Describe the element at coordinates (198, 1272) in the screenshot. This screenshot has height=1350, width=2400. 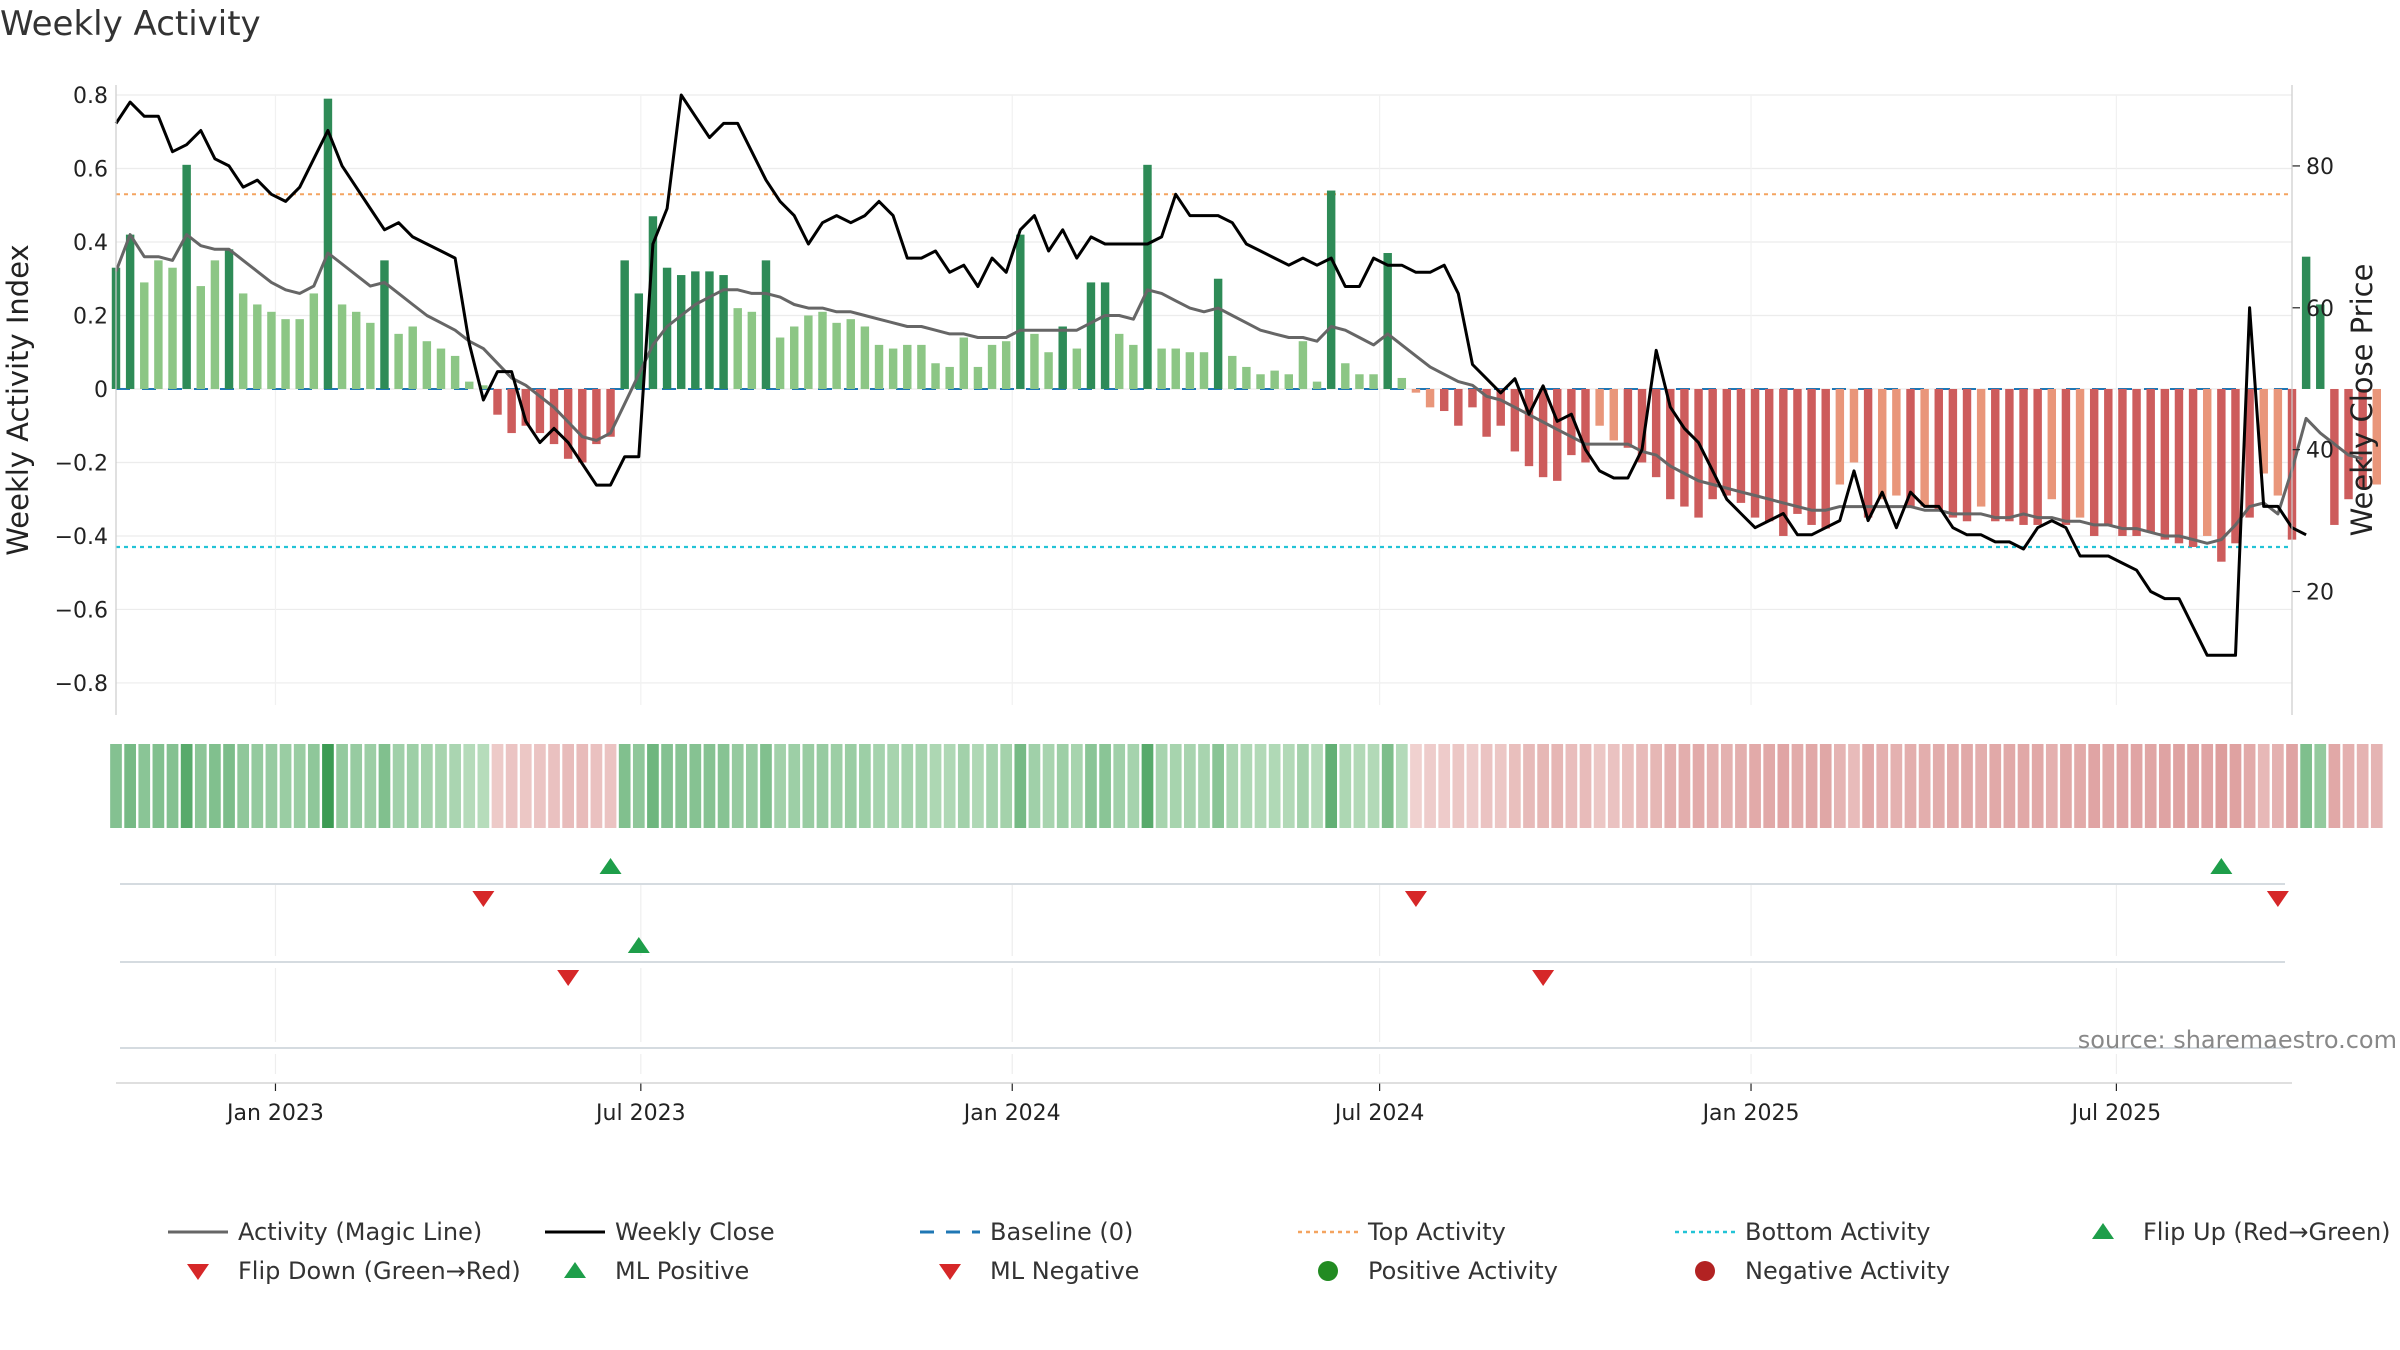
I see `legend-swatch-down-triangle` at that location.